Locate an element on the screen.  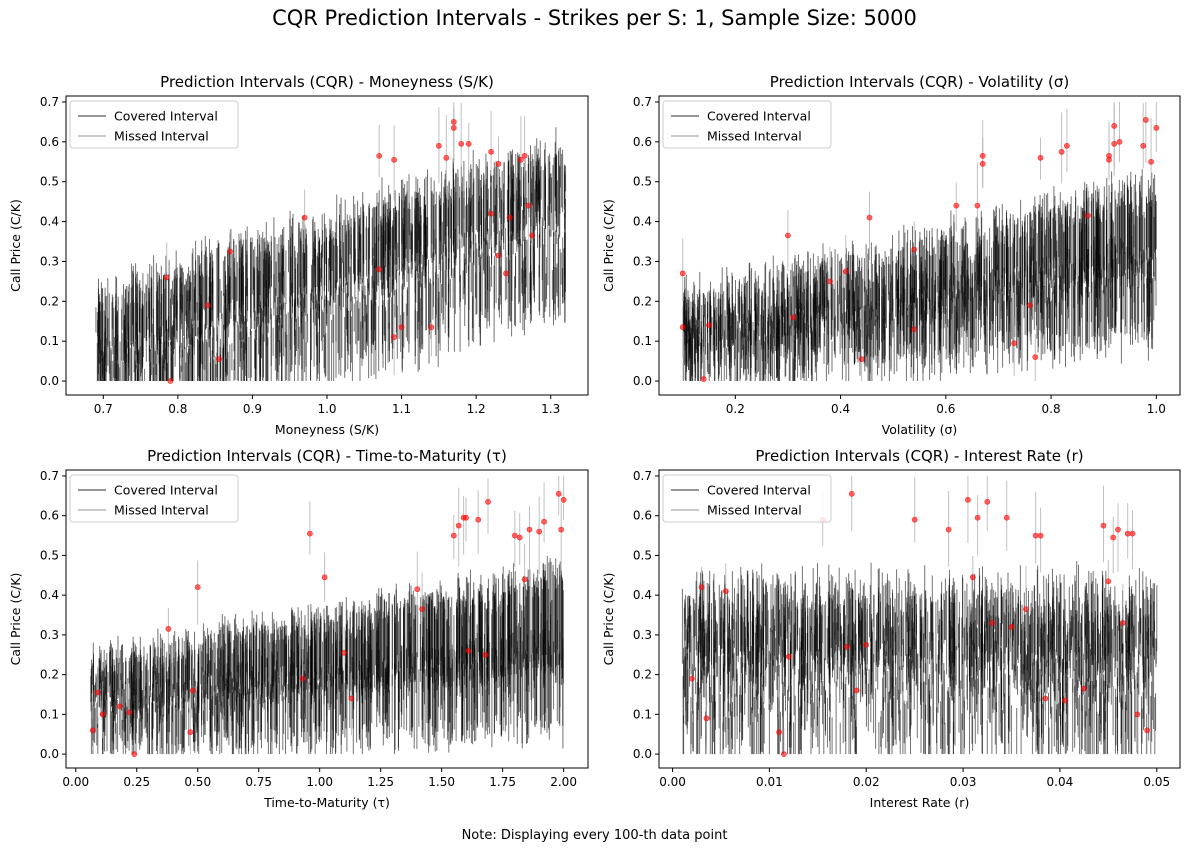
x-tick-label: 0.8 is located at coordinates (177, 409).